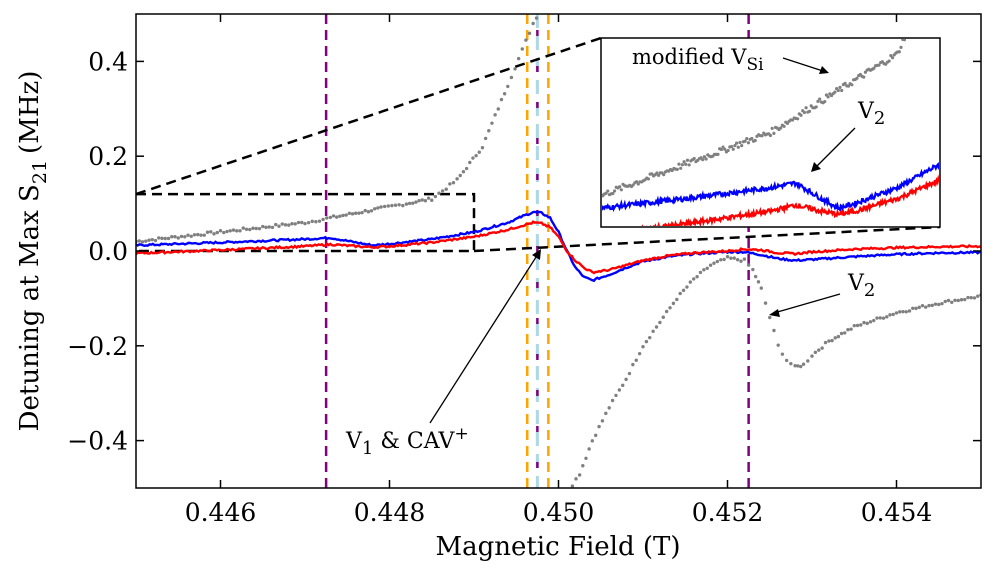 The height and width of the screenshot is (577, 997). Describe the element at coordinates (816, 167) in the screenshot. I see `inset-arrowhead-v2` at that location.